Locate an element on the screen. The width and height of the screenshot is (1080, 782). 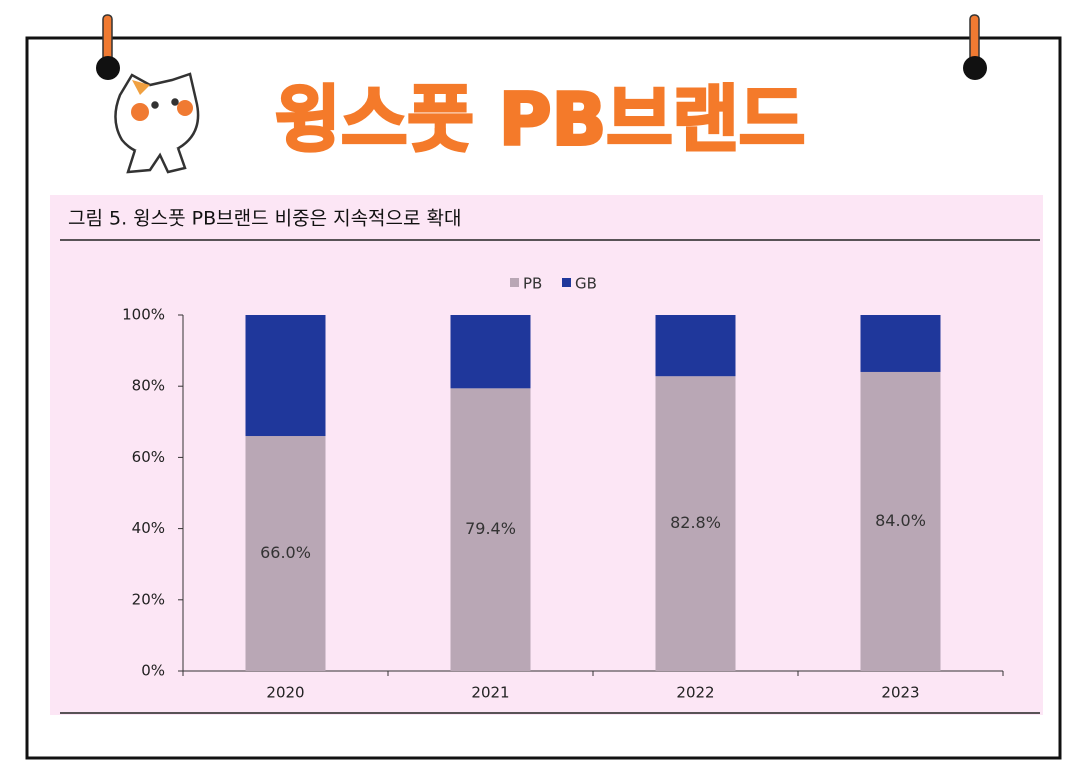
x-tick-label: 2023 is located at coordinates (900, 693).